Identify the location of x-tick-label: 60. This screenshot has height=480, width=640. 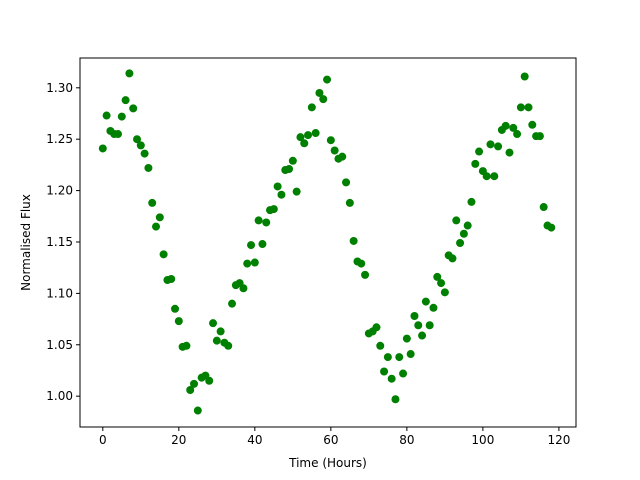
(330, 440).